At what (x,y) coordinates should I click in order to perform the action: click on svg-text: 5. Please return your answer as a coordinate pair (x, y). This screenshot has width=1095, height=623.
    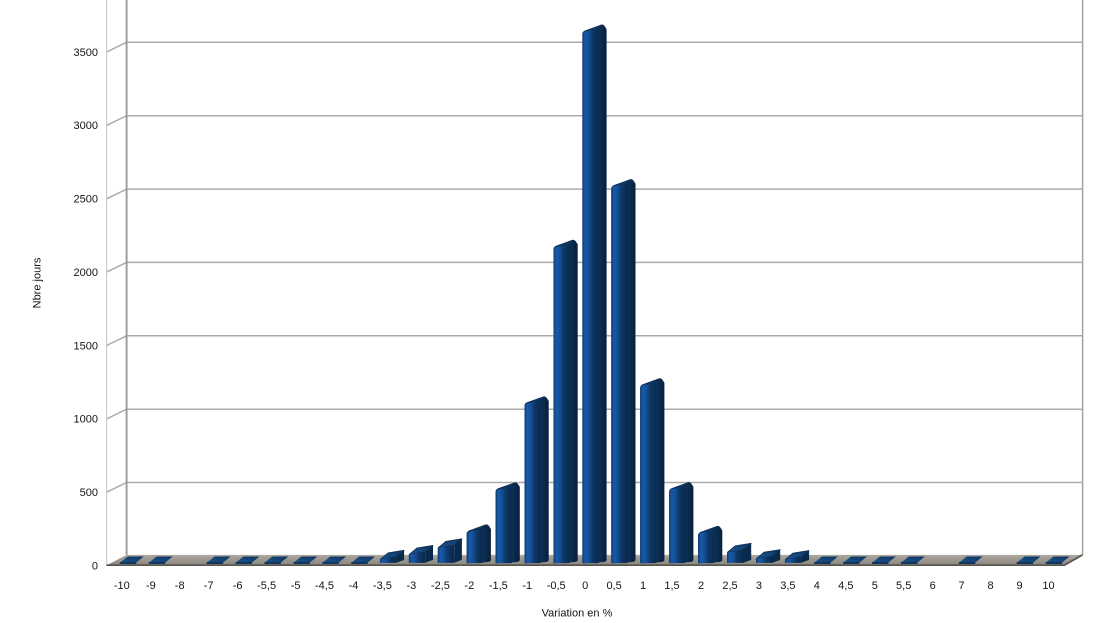
    Looking at the image, I should click on (875, 586).